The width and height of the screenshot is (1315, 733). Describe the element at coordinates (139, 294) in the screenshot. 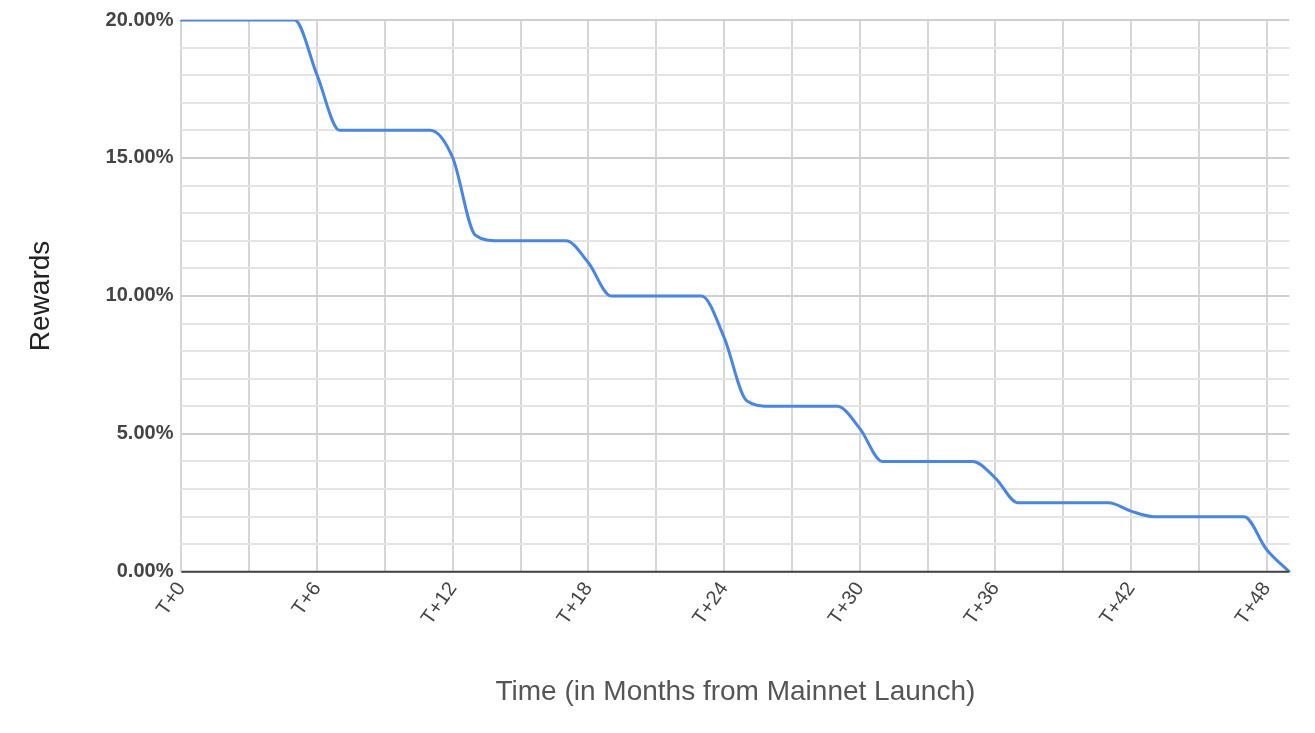

I see `y-tick-label: 10.00%` at that location.